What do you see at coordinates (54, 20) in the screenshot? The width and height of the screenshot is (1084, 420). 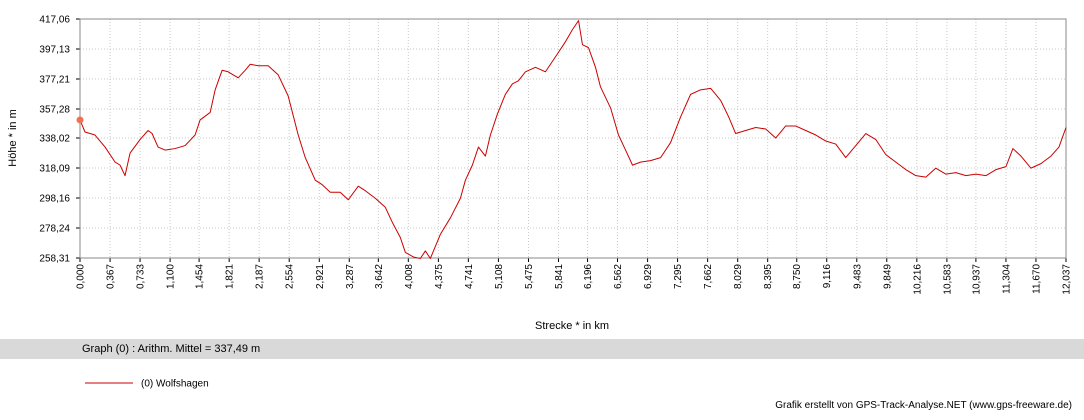 I see `y-tick-label: 417,06` at bounding box center [54, 20].